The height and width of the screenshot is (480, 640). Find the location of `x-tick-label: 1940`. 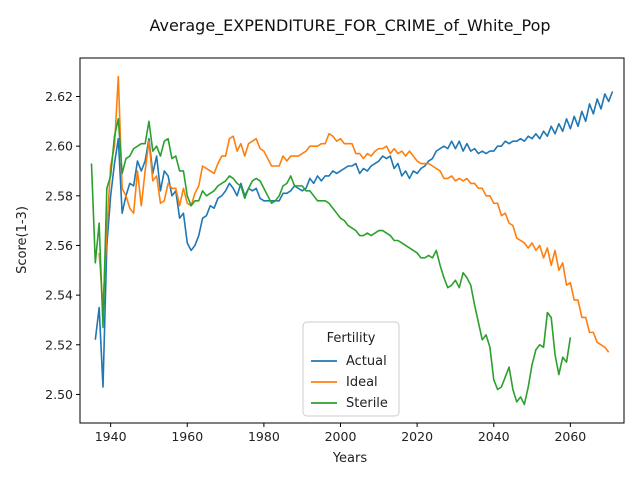

x-tick-label: 1940 is located at coordinates (111, 436).